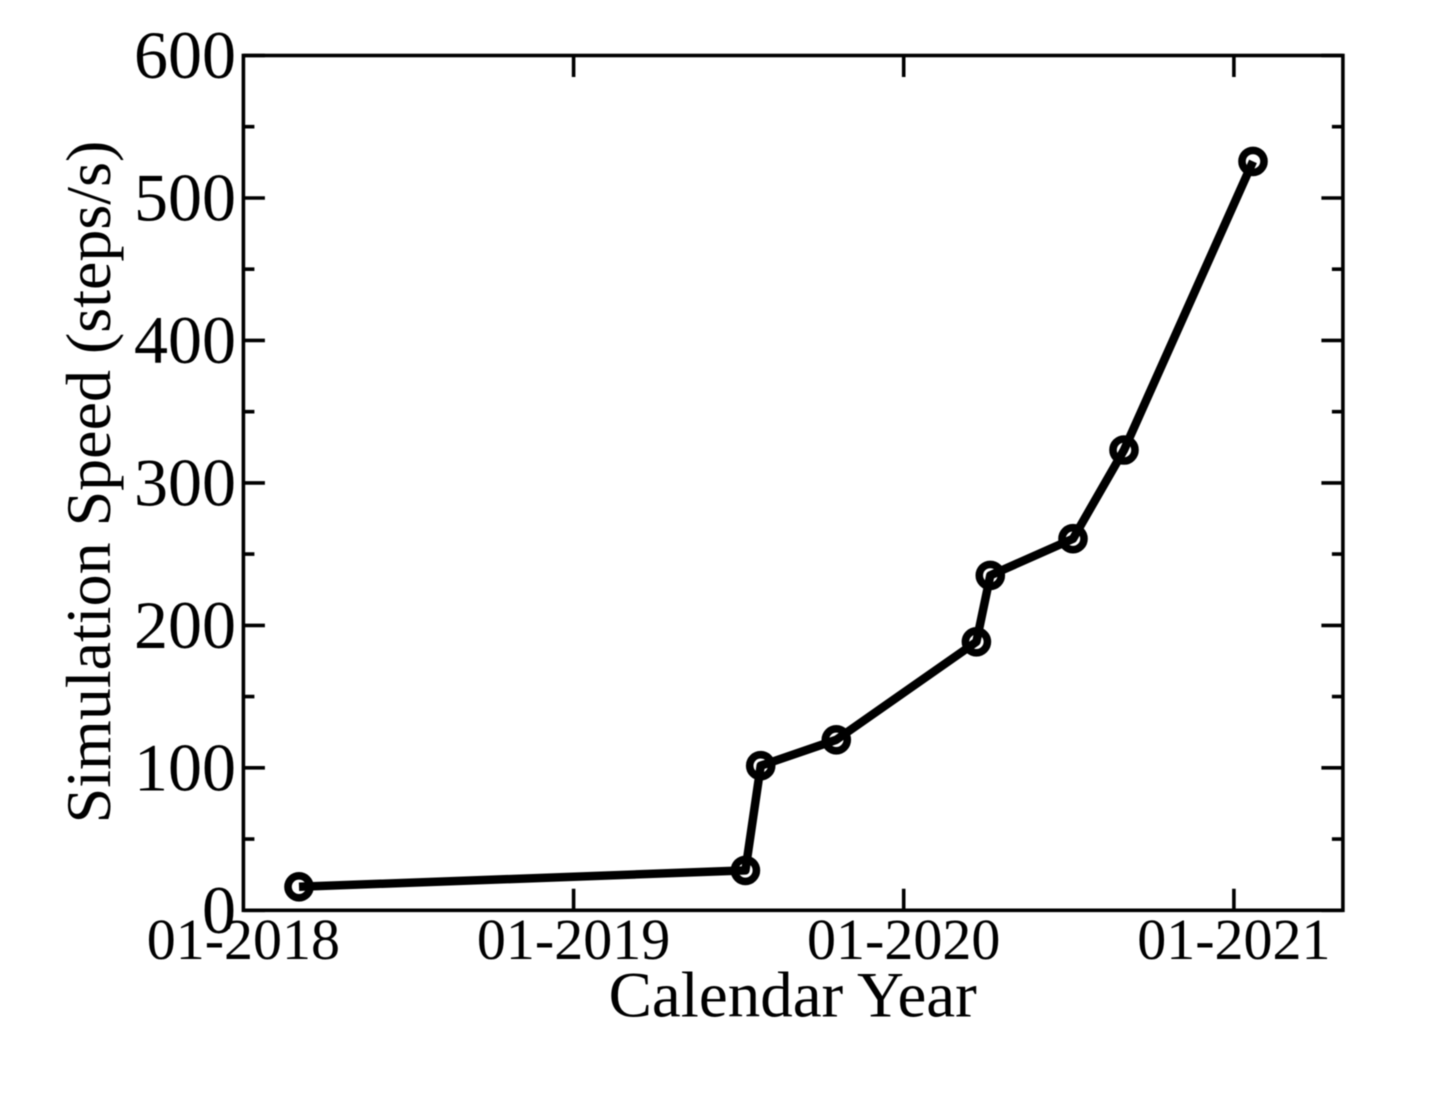 This screenshot has width=1431, height=1105. What do you see at coordinates (1233, 939) in the screenshot?
I see `svg-text: 01-2021` at bounding box center [1233, 939].